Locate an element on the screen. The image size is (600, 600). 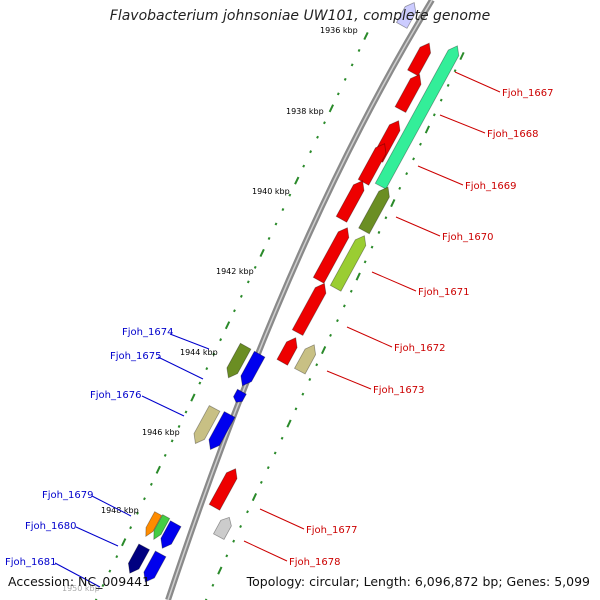
label-fjoh-1668: Fjoh_1668 is located at coordinates (512, 134).